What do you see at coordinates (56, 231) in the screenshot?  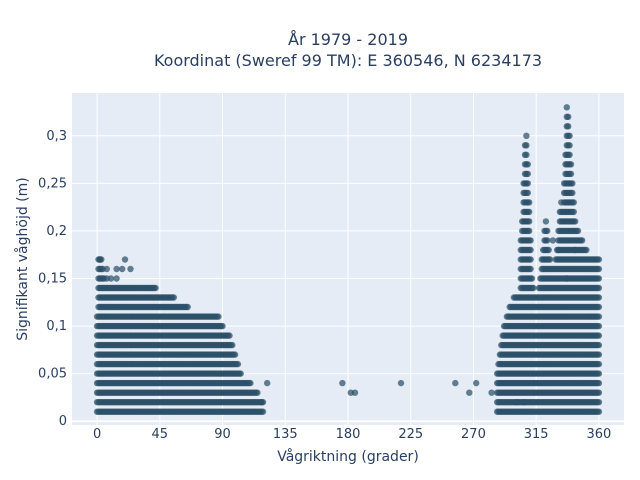 I see `y-tick-label: 0,2` at bounding box center [56, 231].